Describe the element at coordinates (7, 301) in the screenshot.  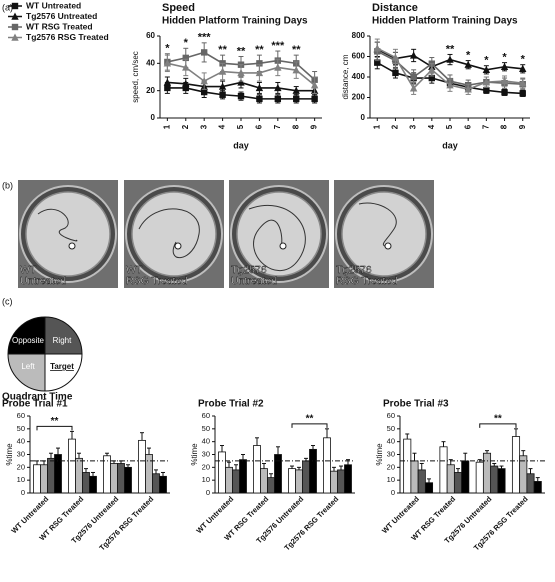
I see `panel-label: (c)` at that location.